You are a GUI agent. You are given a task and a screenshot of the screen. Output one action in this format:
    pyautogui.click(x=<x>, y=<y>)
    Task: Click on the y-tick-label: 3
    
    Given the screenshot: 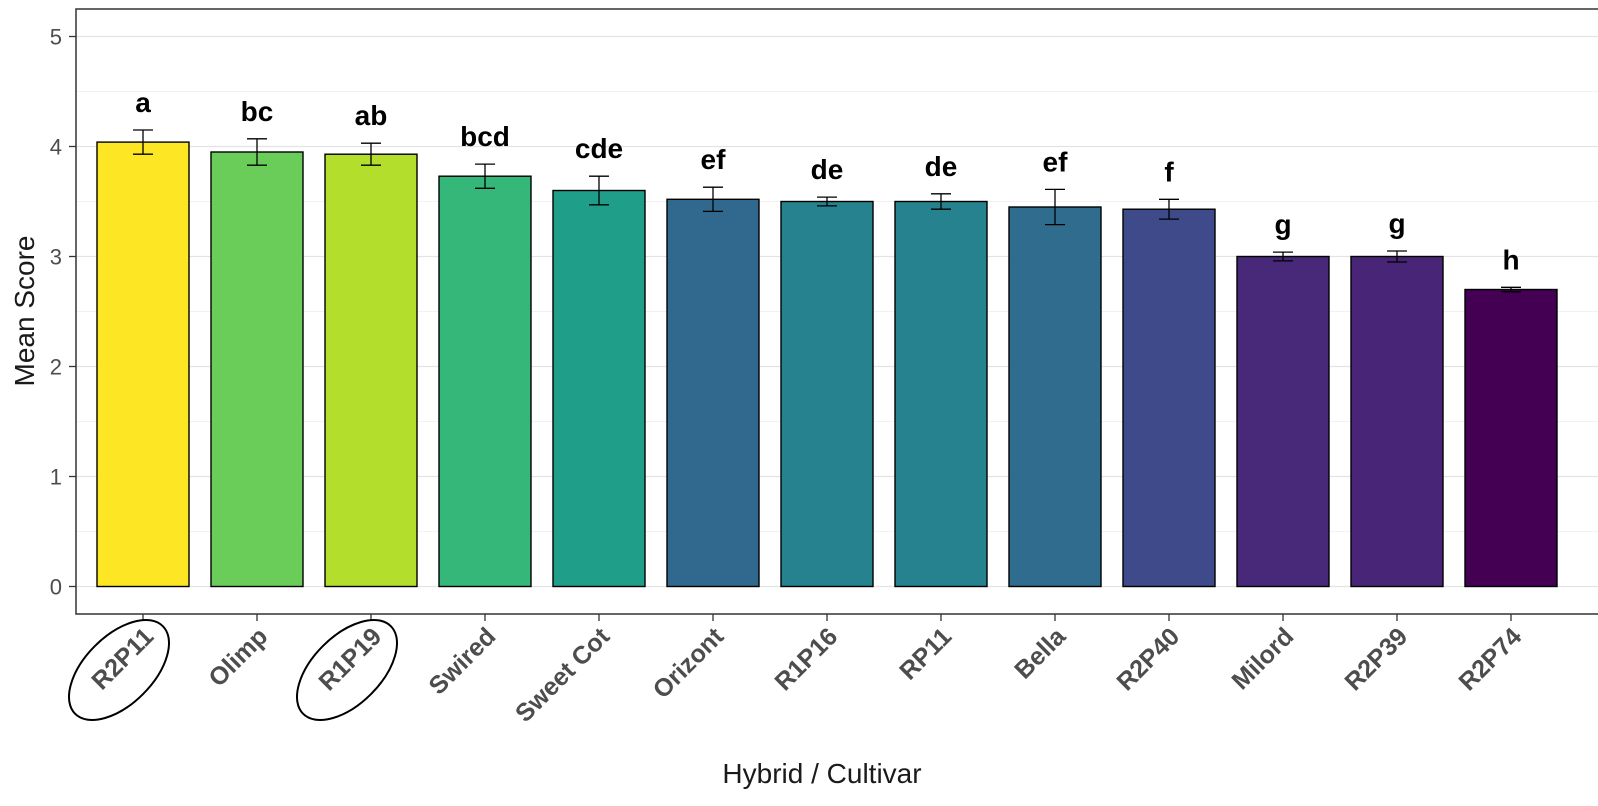 What is the action you would take?
    pyautogui.click(x=56, y=257)
    